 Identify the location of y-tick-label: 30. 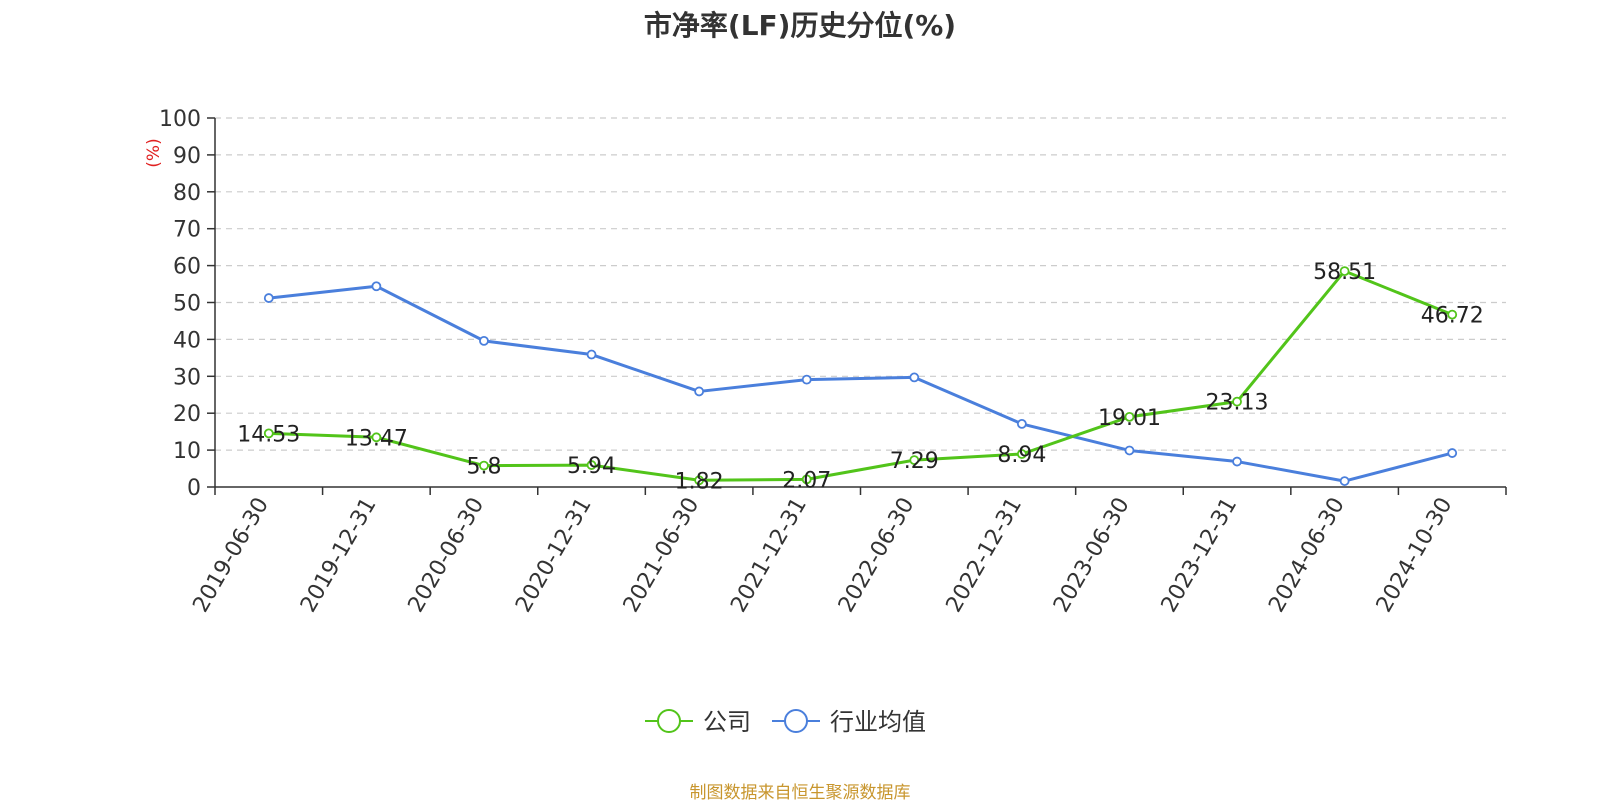
(187, 377).